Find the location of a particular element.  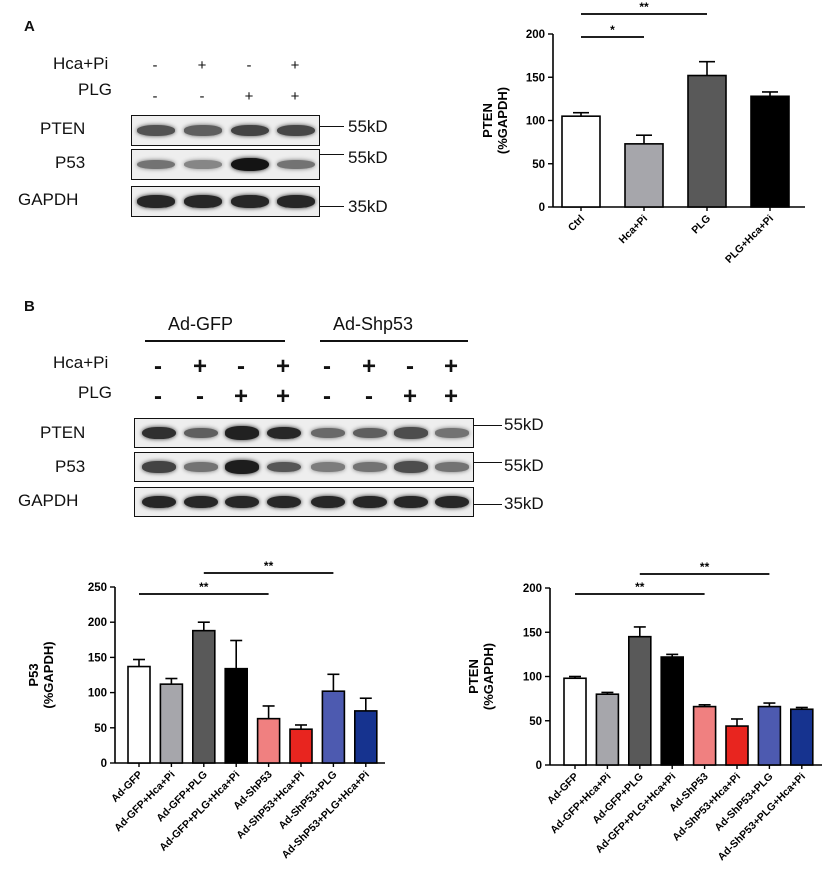

treatment-label-plg: PLG is located at coordinates (95, 89).